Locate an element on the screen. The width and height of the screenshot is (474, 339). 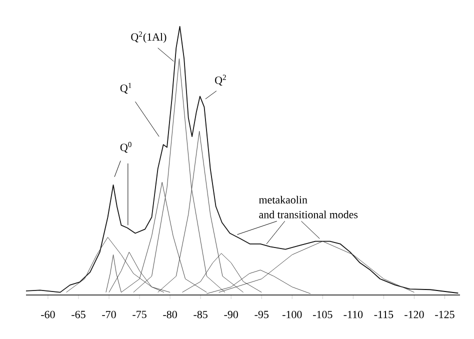
annotation: and transitional modes is located at coordinates (308, 214).